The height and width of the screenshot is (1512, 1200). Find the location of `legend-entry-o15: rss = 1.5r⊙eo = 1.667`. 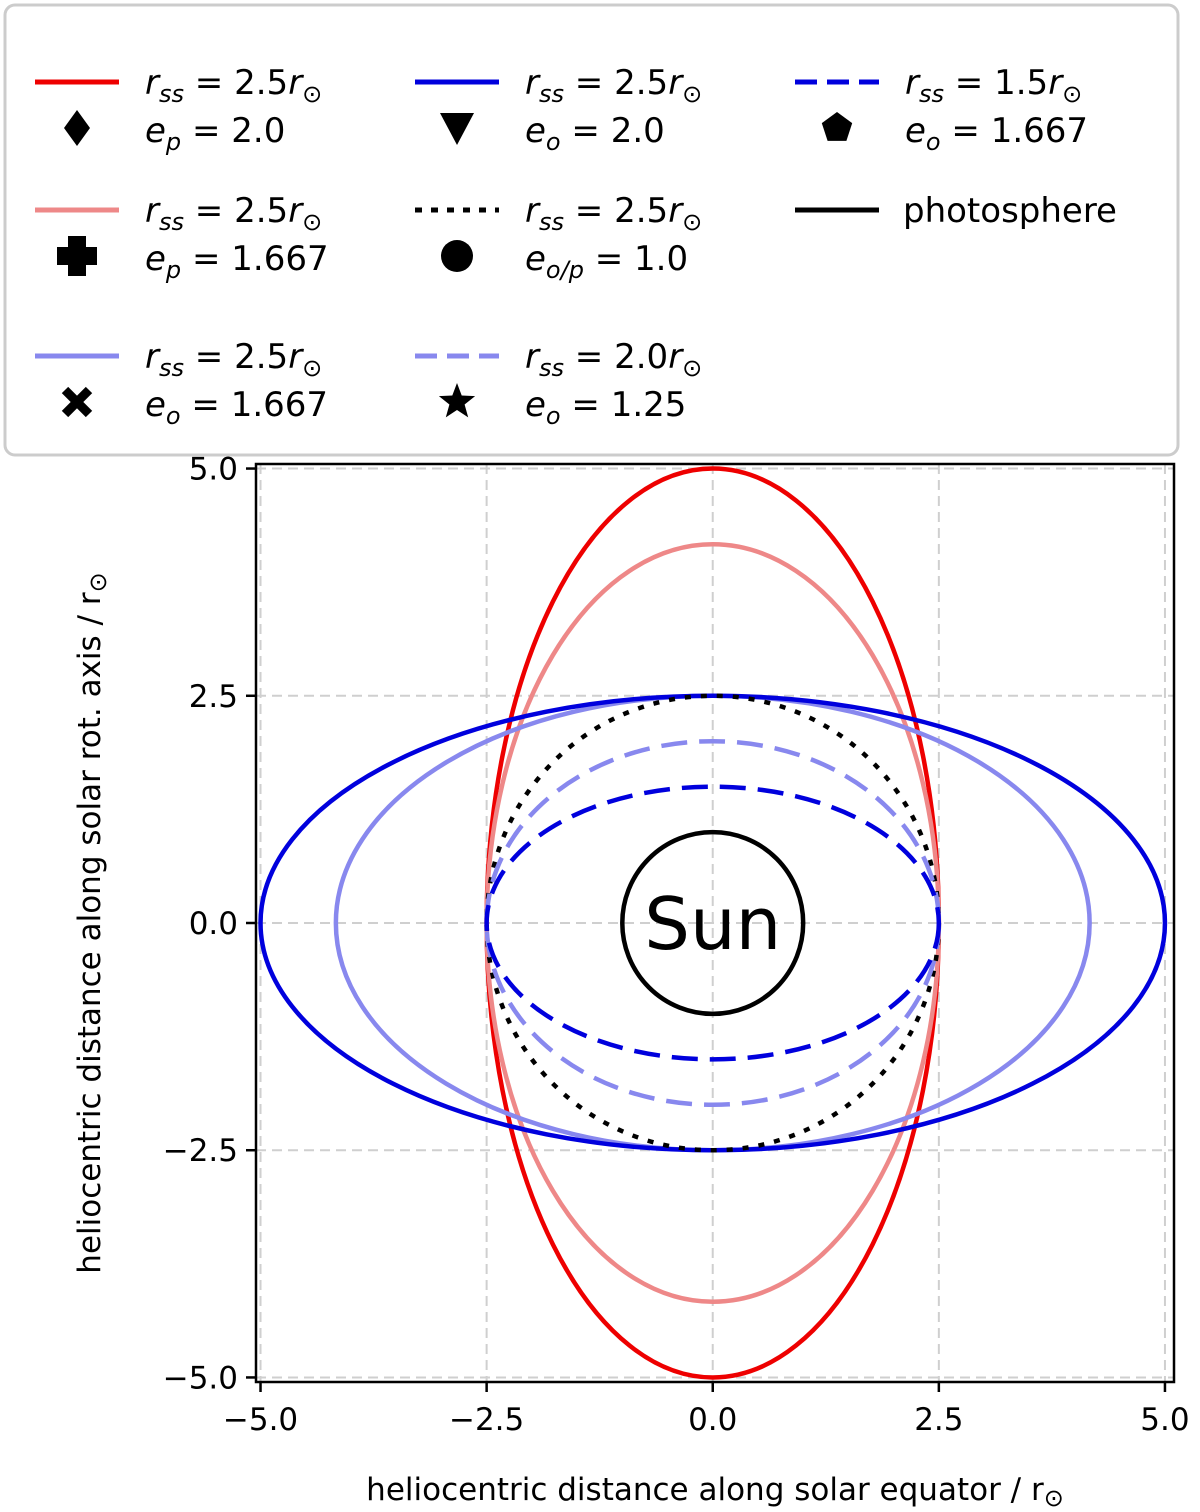

legend-entry-o15: rss = 1.5r⊙eo = 1.667 is located at coordinates (941, 109).